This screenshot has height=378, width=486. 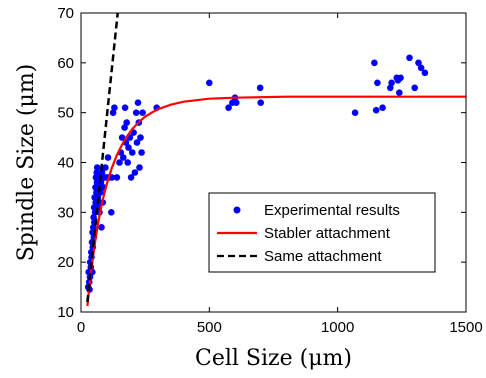 What do you see at coordinates (273, 358) in the screenshot?
I see `x-axis-title: Cell Size (μm)` at bounding box center [273, 358].